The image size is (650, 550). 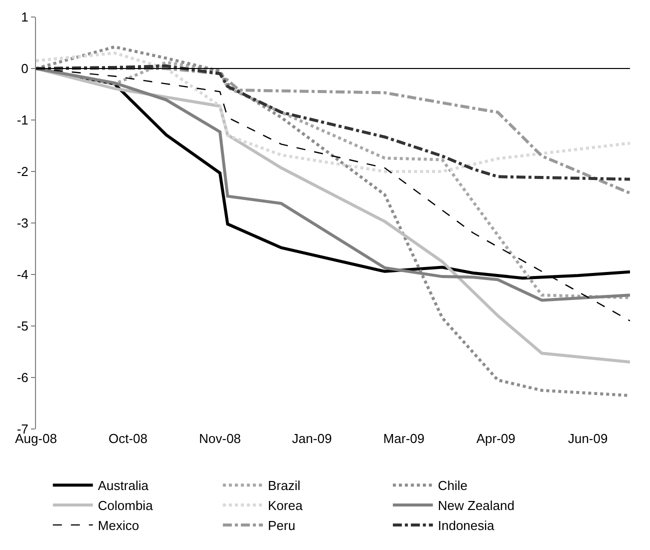 What do you see at coordinates (588, 438) in the screenshot?
I see `x-tick-label: Jun-09` at bounding box center [588, 438].